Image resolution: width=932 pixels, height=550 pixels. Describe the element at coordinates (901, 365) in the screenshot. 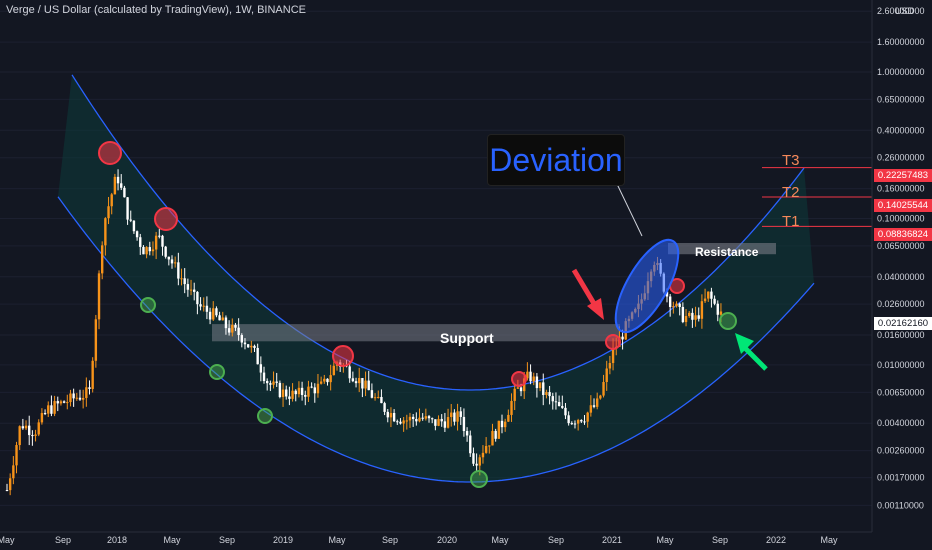

I see `y-tick-label: 0.01000000` at that location.